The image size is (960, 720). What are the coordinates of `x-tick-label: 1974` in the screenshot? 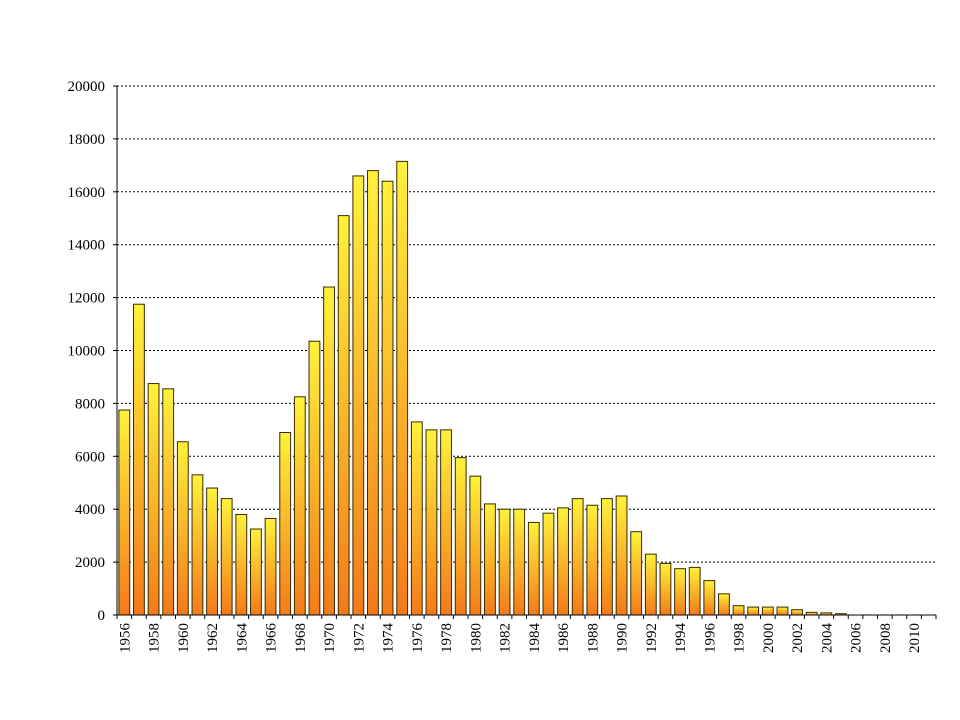 It's located at (389, 638).